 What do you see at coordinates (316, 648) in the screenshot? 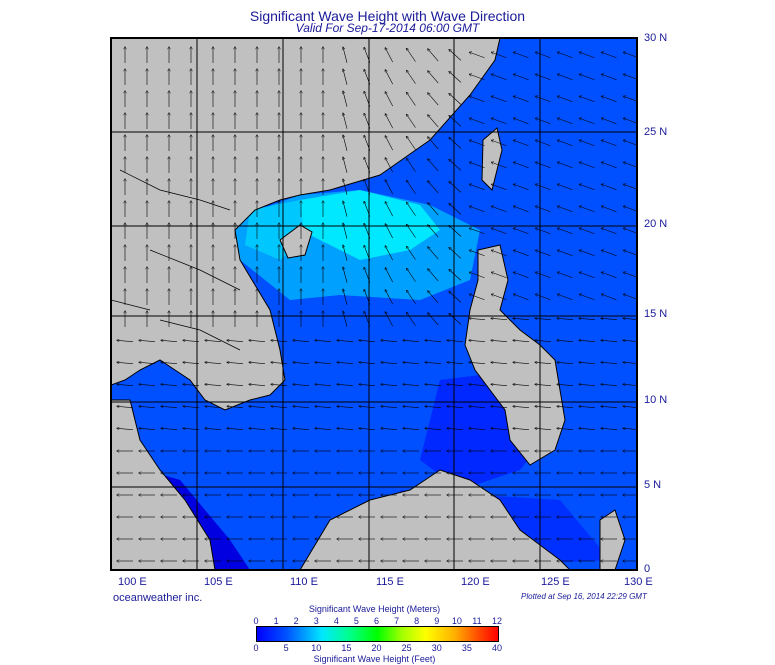
I see `feet-tick: 10` at bounding box center [316, 648].